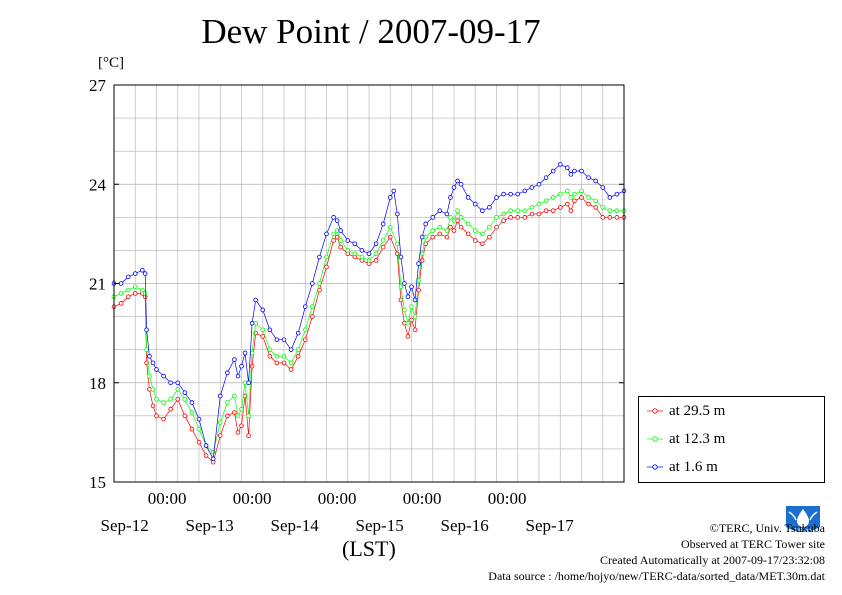 The width and height of the screenshot is (842, 595). Describe the element at coordinates (97, 482) in the screenshot. I see `y-tick-label: 15` at that location.